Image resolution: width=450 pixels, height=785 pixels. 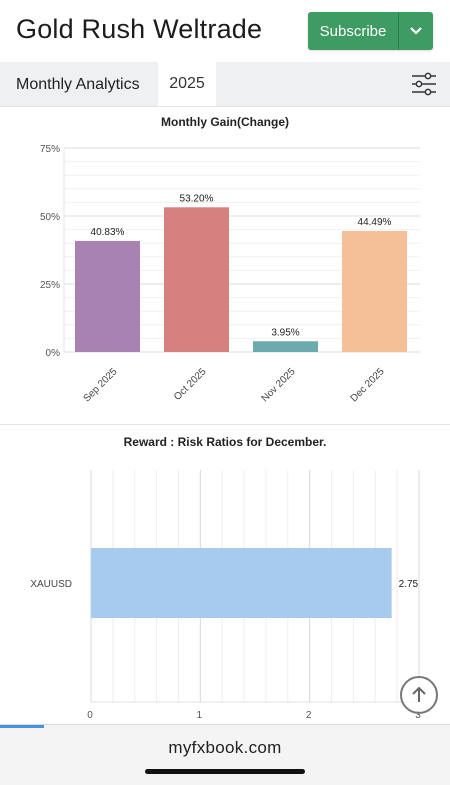 What do you see at coordinates (225, 122) in the screenshot?
I see `chart-title: Monthly Gain(Change)` at bounding box center [225, 122].